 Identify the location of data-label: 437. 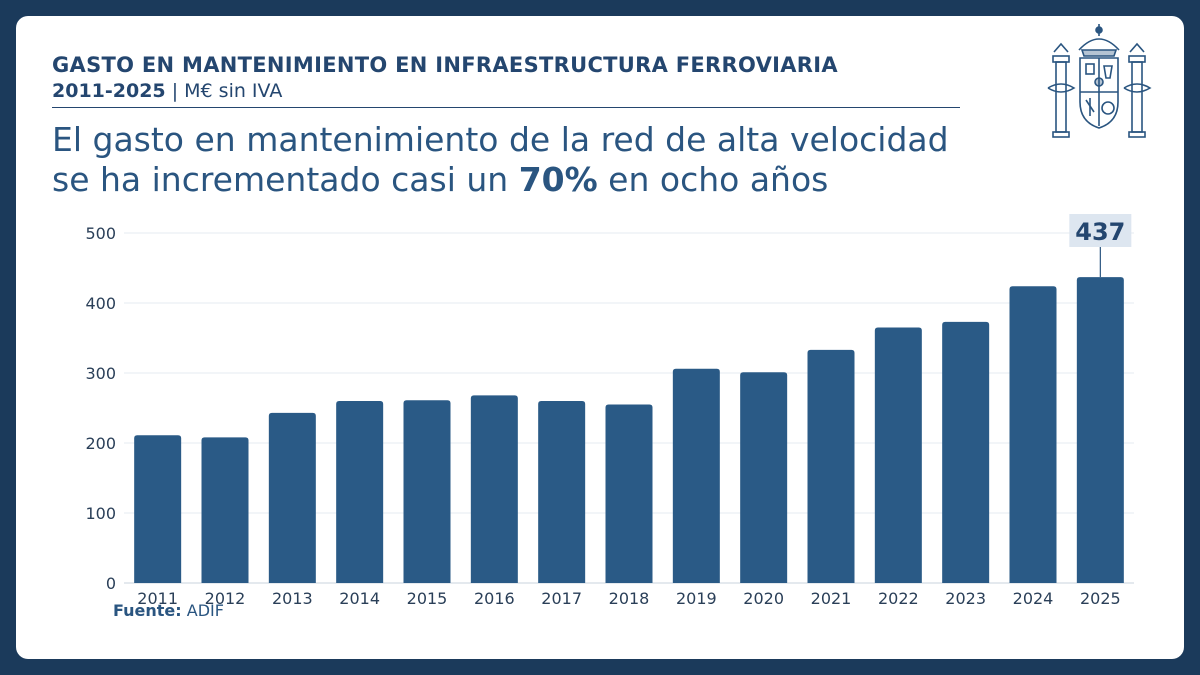
(1100, 232).